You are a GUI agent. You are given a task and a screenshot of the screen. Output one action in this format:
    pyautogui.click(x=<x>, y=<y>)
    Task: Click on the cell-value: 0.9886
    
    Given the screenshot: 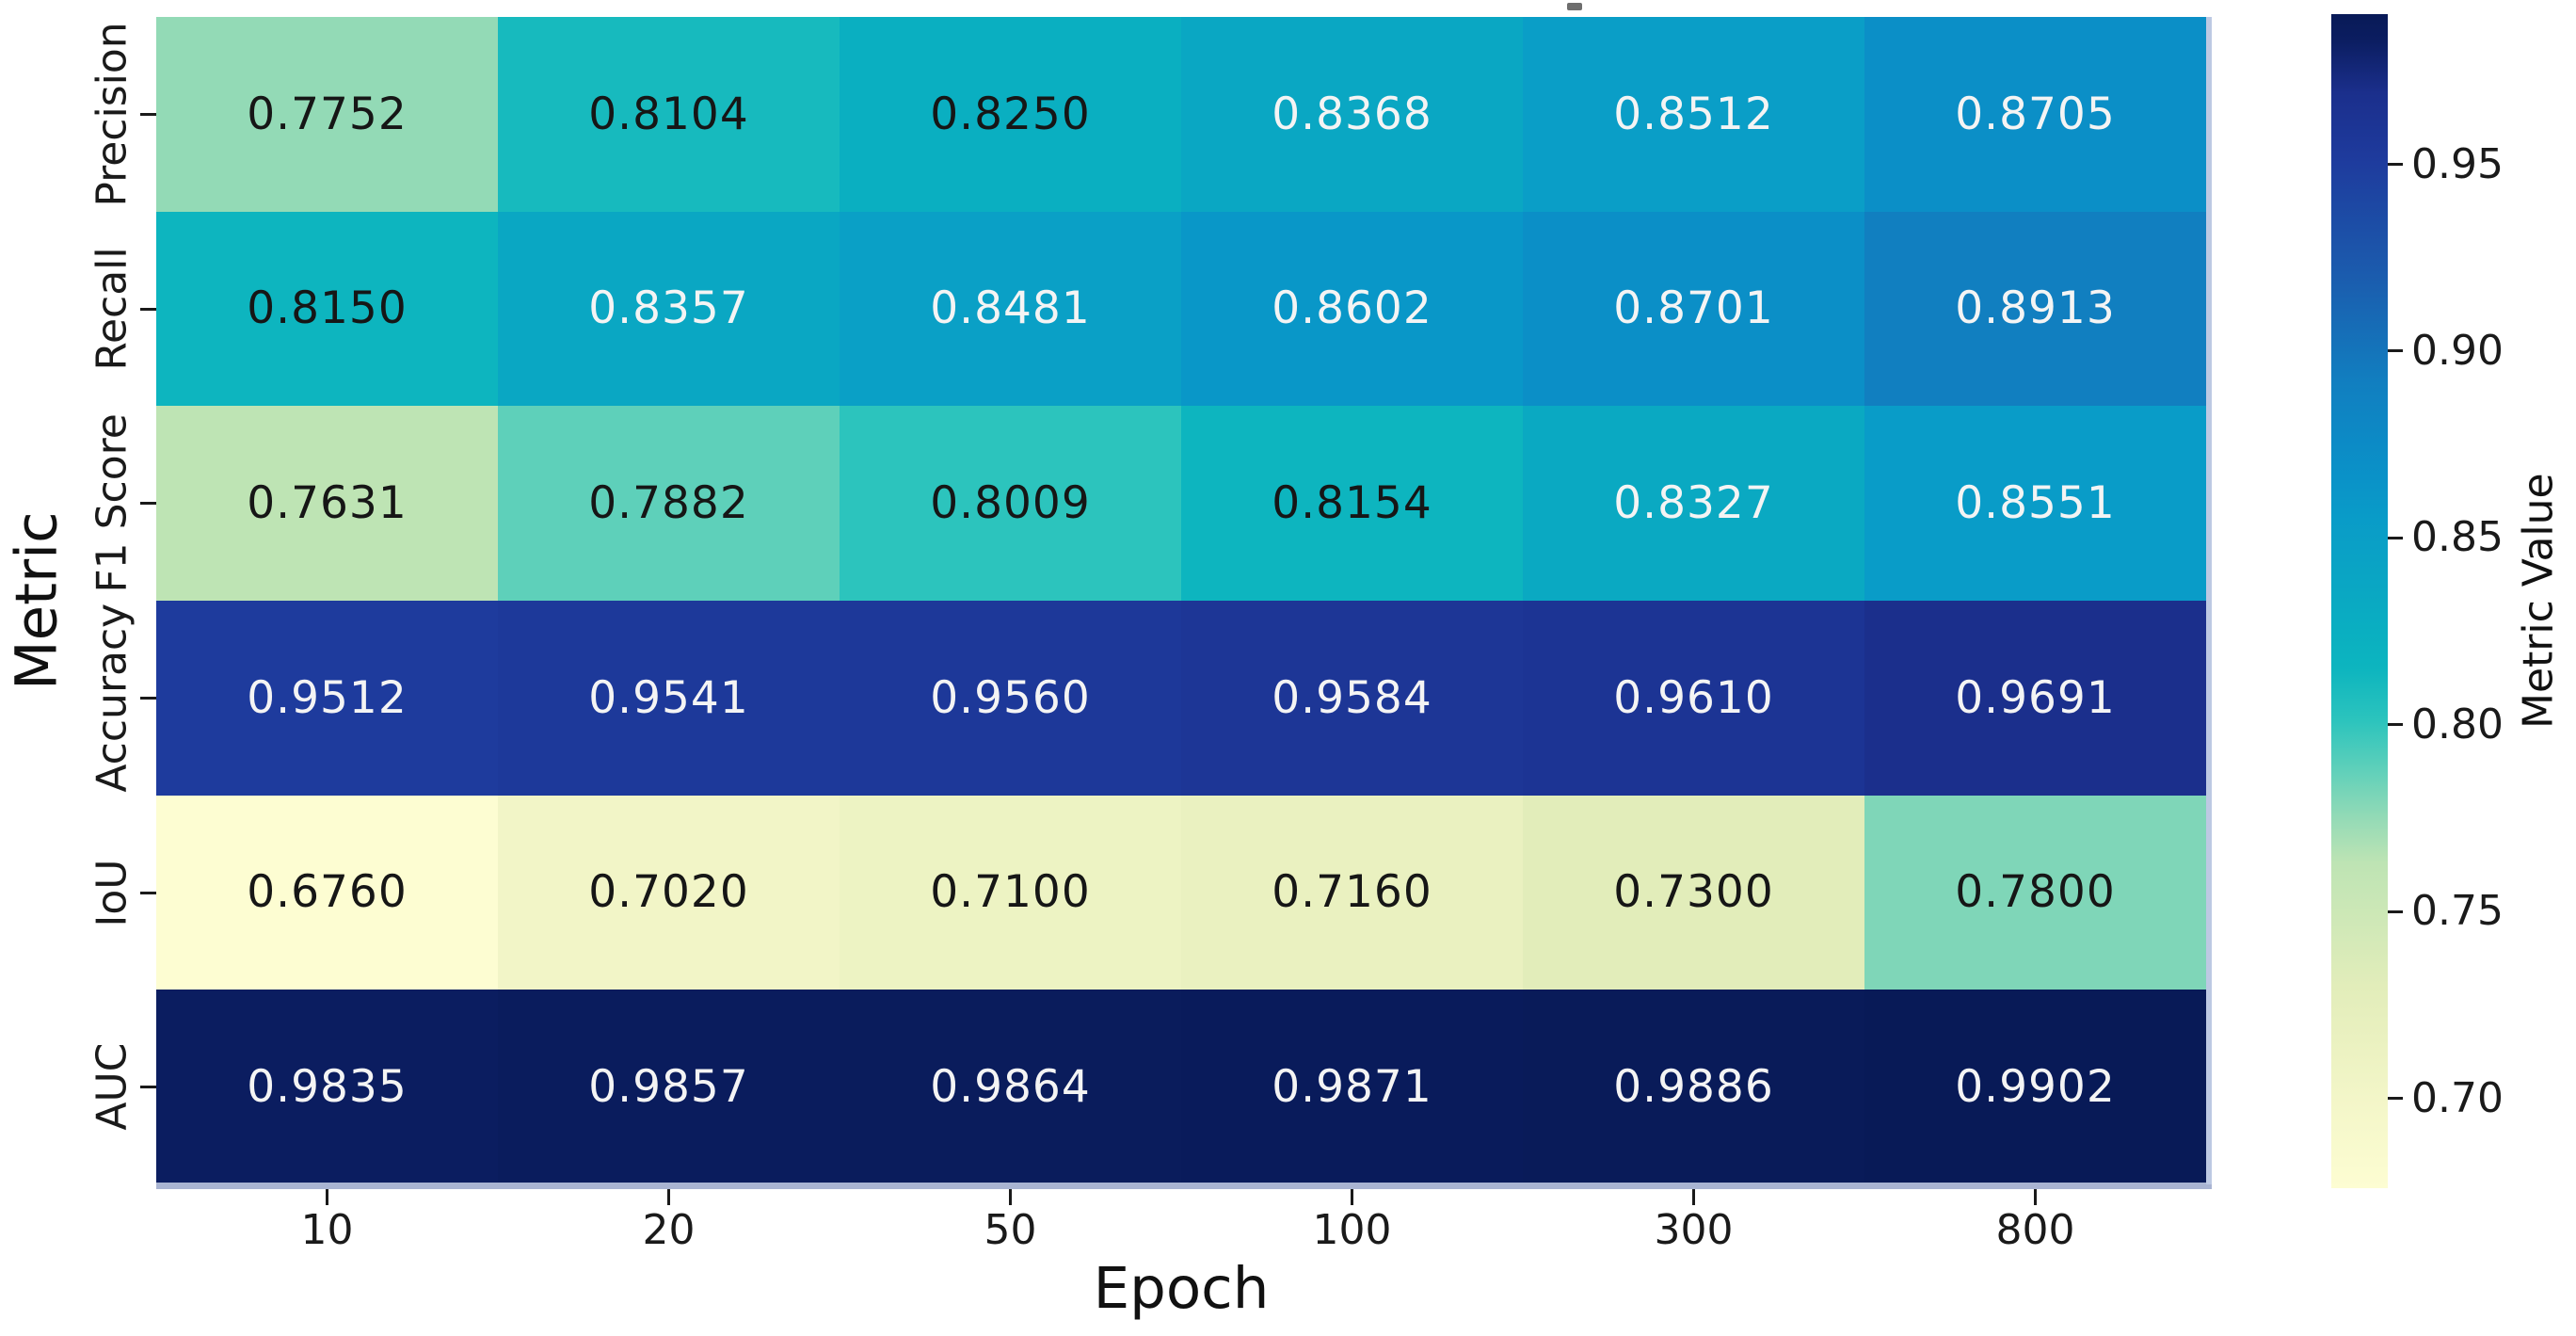 What is the action you would take?
    pyautogui.click(x=1693, y=1087)
    